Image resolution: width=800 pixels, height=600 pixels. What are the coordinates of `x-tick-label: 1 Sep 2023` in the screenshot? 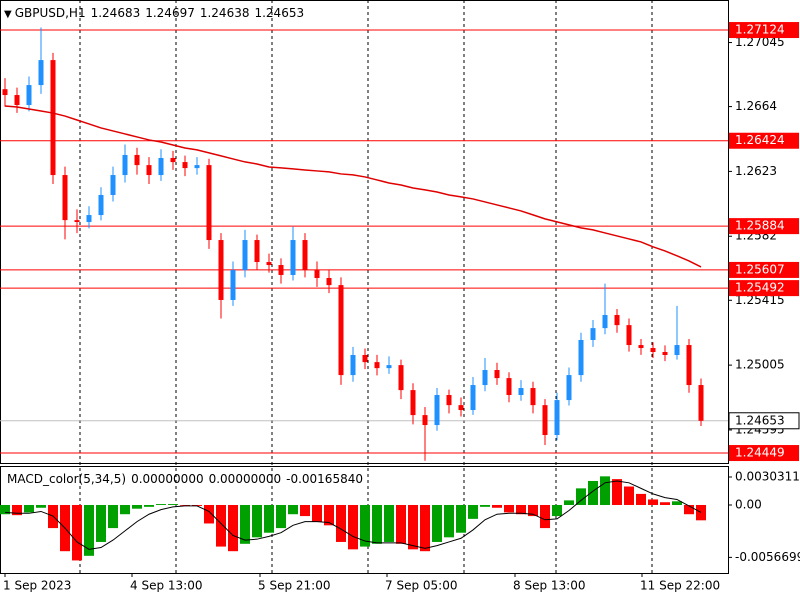 It's located at (37, 586).